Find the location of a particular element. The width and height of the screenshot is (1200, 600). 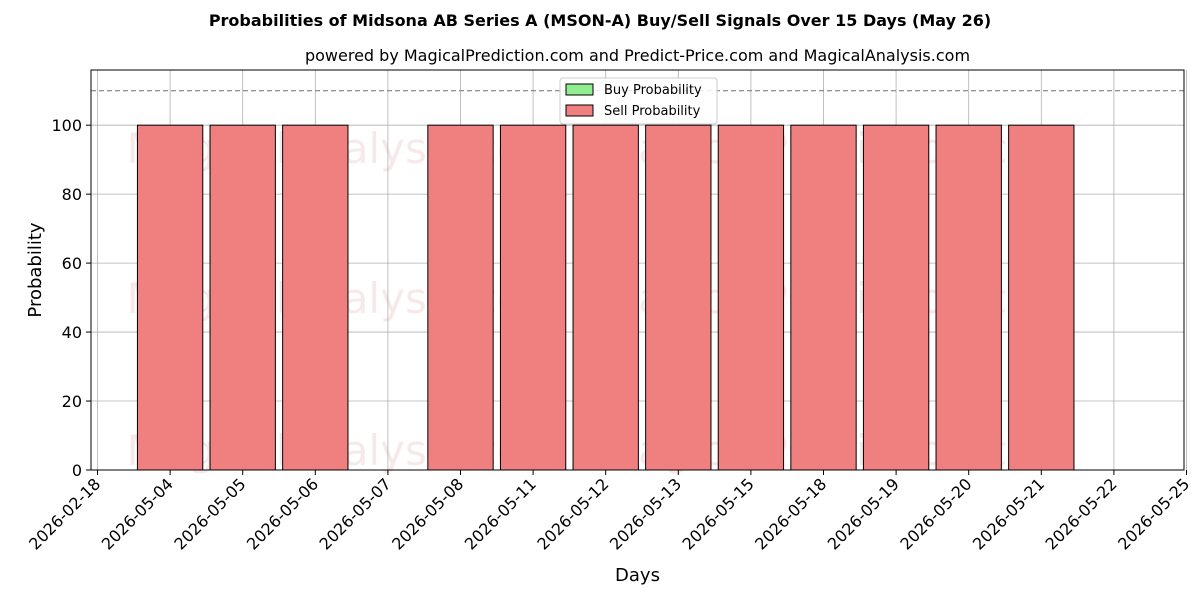

x-tick-label: 2026-05-13 is located at coordinates (645, 513).